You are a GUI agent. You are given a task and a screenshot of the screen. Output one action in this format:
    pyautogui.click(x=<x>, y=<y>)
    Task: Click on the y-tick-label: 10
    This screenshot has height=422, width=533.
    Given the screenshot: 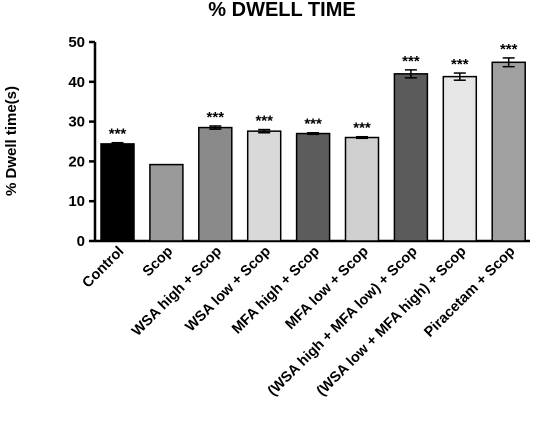 What is the action you would take?
    pyautogui.click(x=76, y=201)
    